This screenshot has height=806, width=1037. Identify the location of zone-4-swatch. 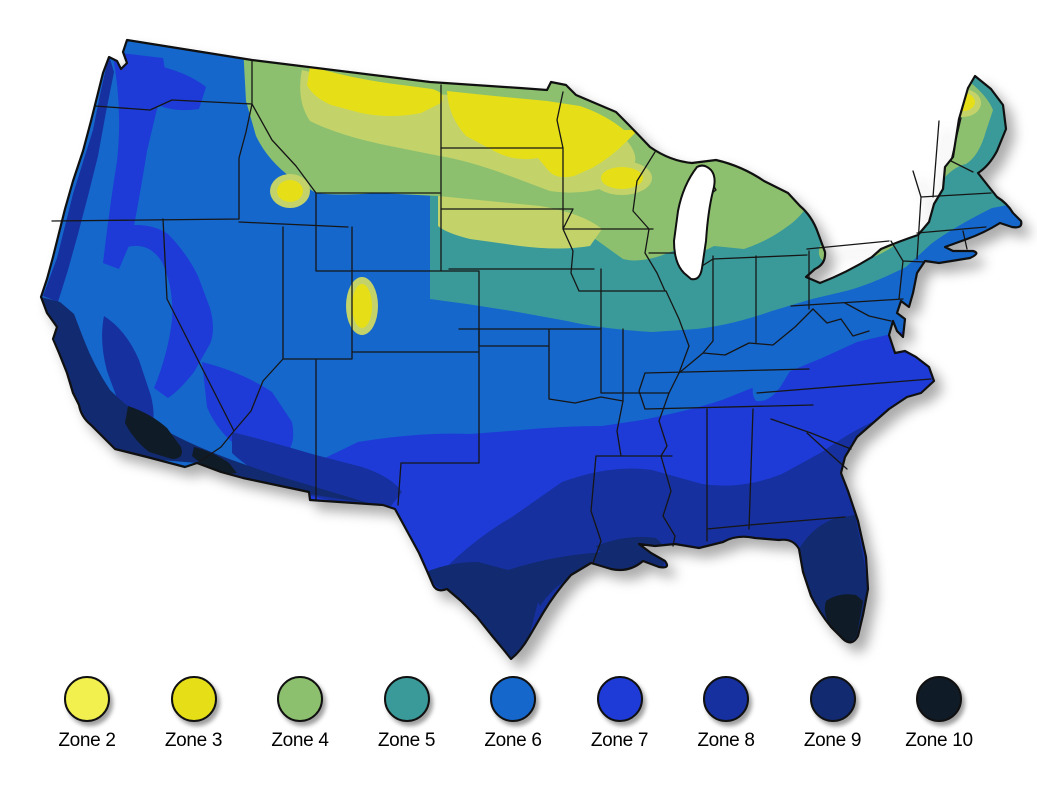
(300, 699).